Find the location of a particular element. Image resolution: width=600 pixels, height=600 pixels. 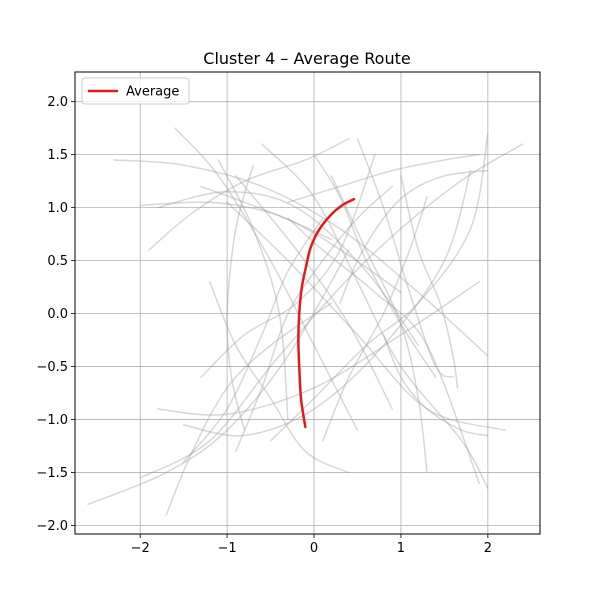

x-tick-label: 2 is located at coordinates (488, 548).